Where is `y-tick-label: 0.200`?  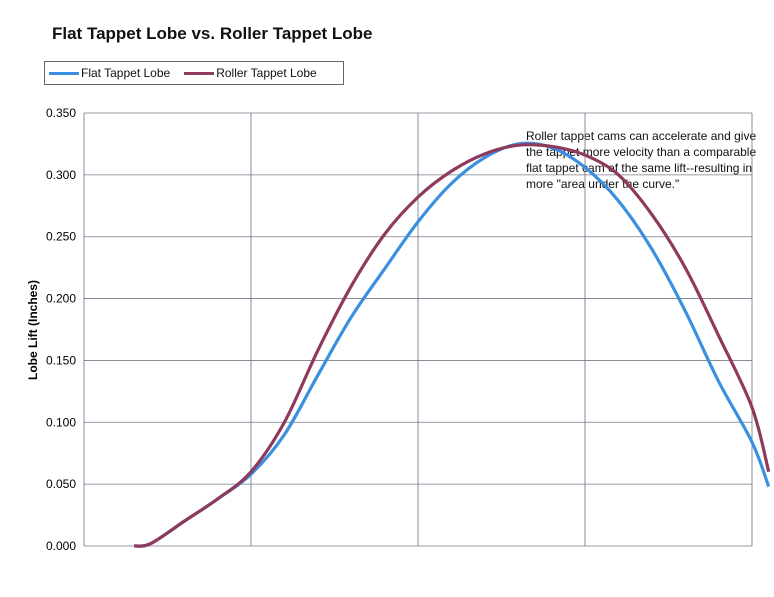 y-tick-label: 0.200 is located at coordinates (61, 299).